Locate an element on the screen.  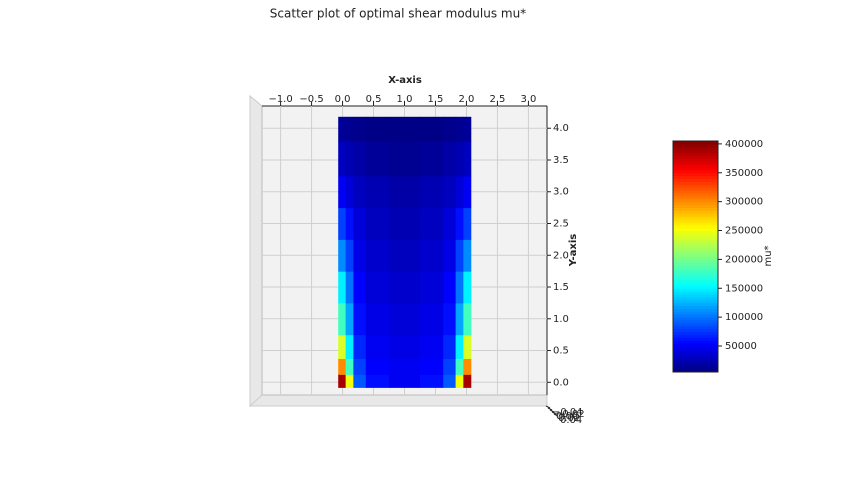
colorbar-tick-label: 350000 is located at coordinates (744, 173).